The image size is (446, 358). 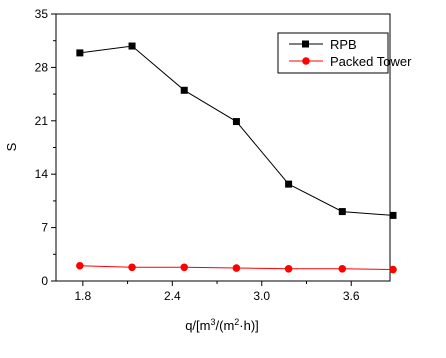 I want to click on x-axis-label-superscript: 3, so click(x=212, y=322).